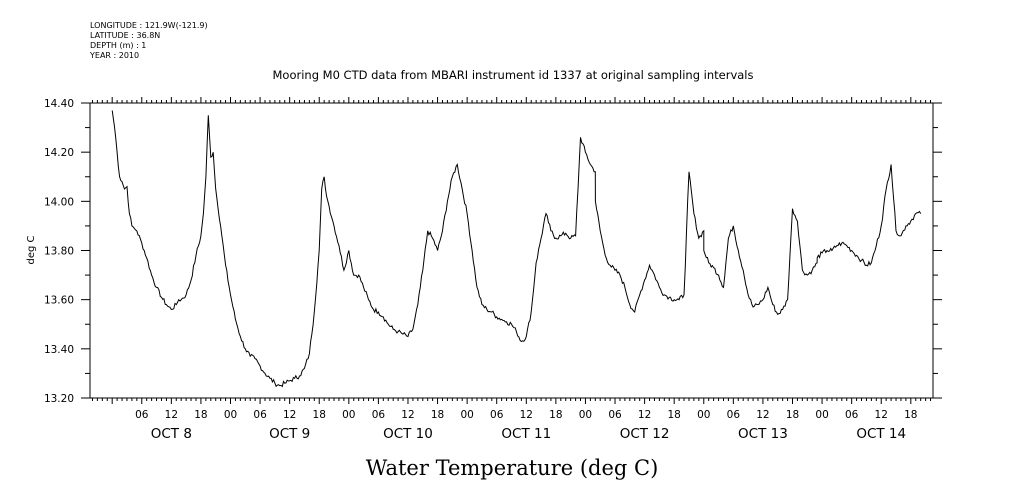  I want to click on x-day-label: OCT 10, so click(408, 434).